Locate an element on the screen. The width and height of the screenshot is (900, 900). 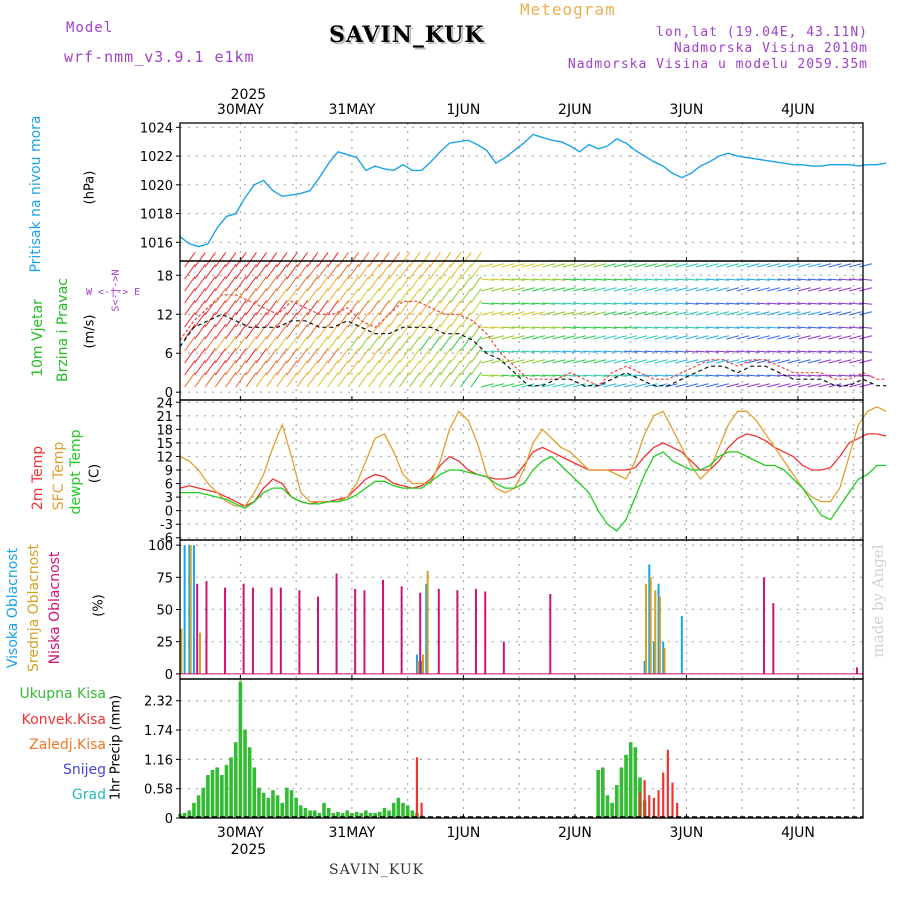
day-label-bottom: 2JUN is located at coordinates (575, 833).